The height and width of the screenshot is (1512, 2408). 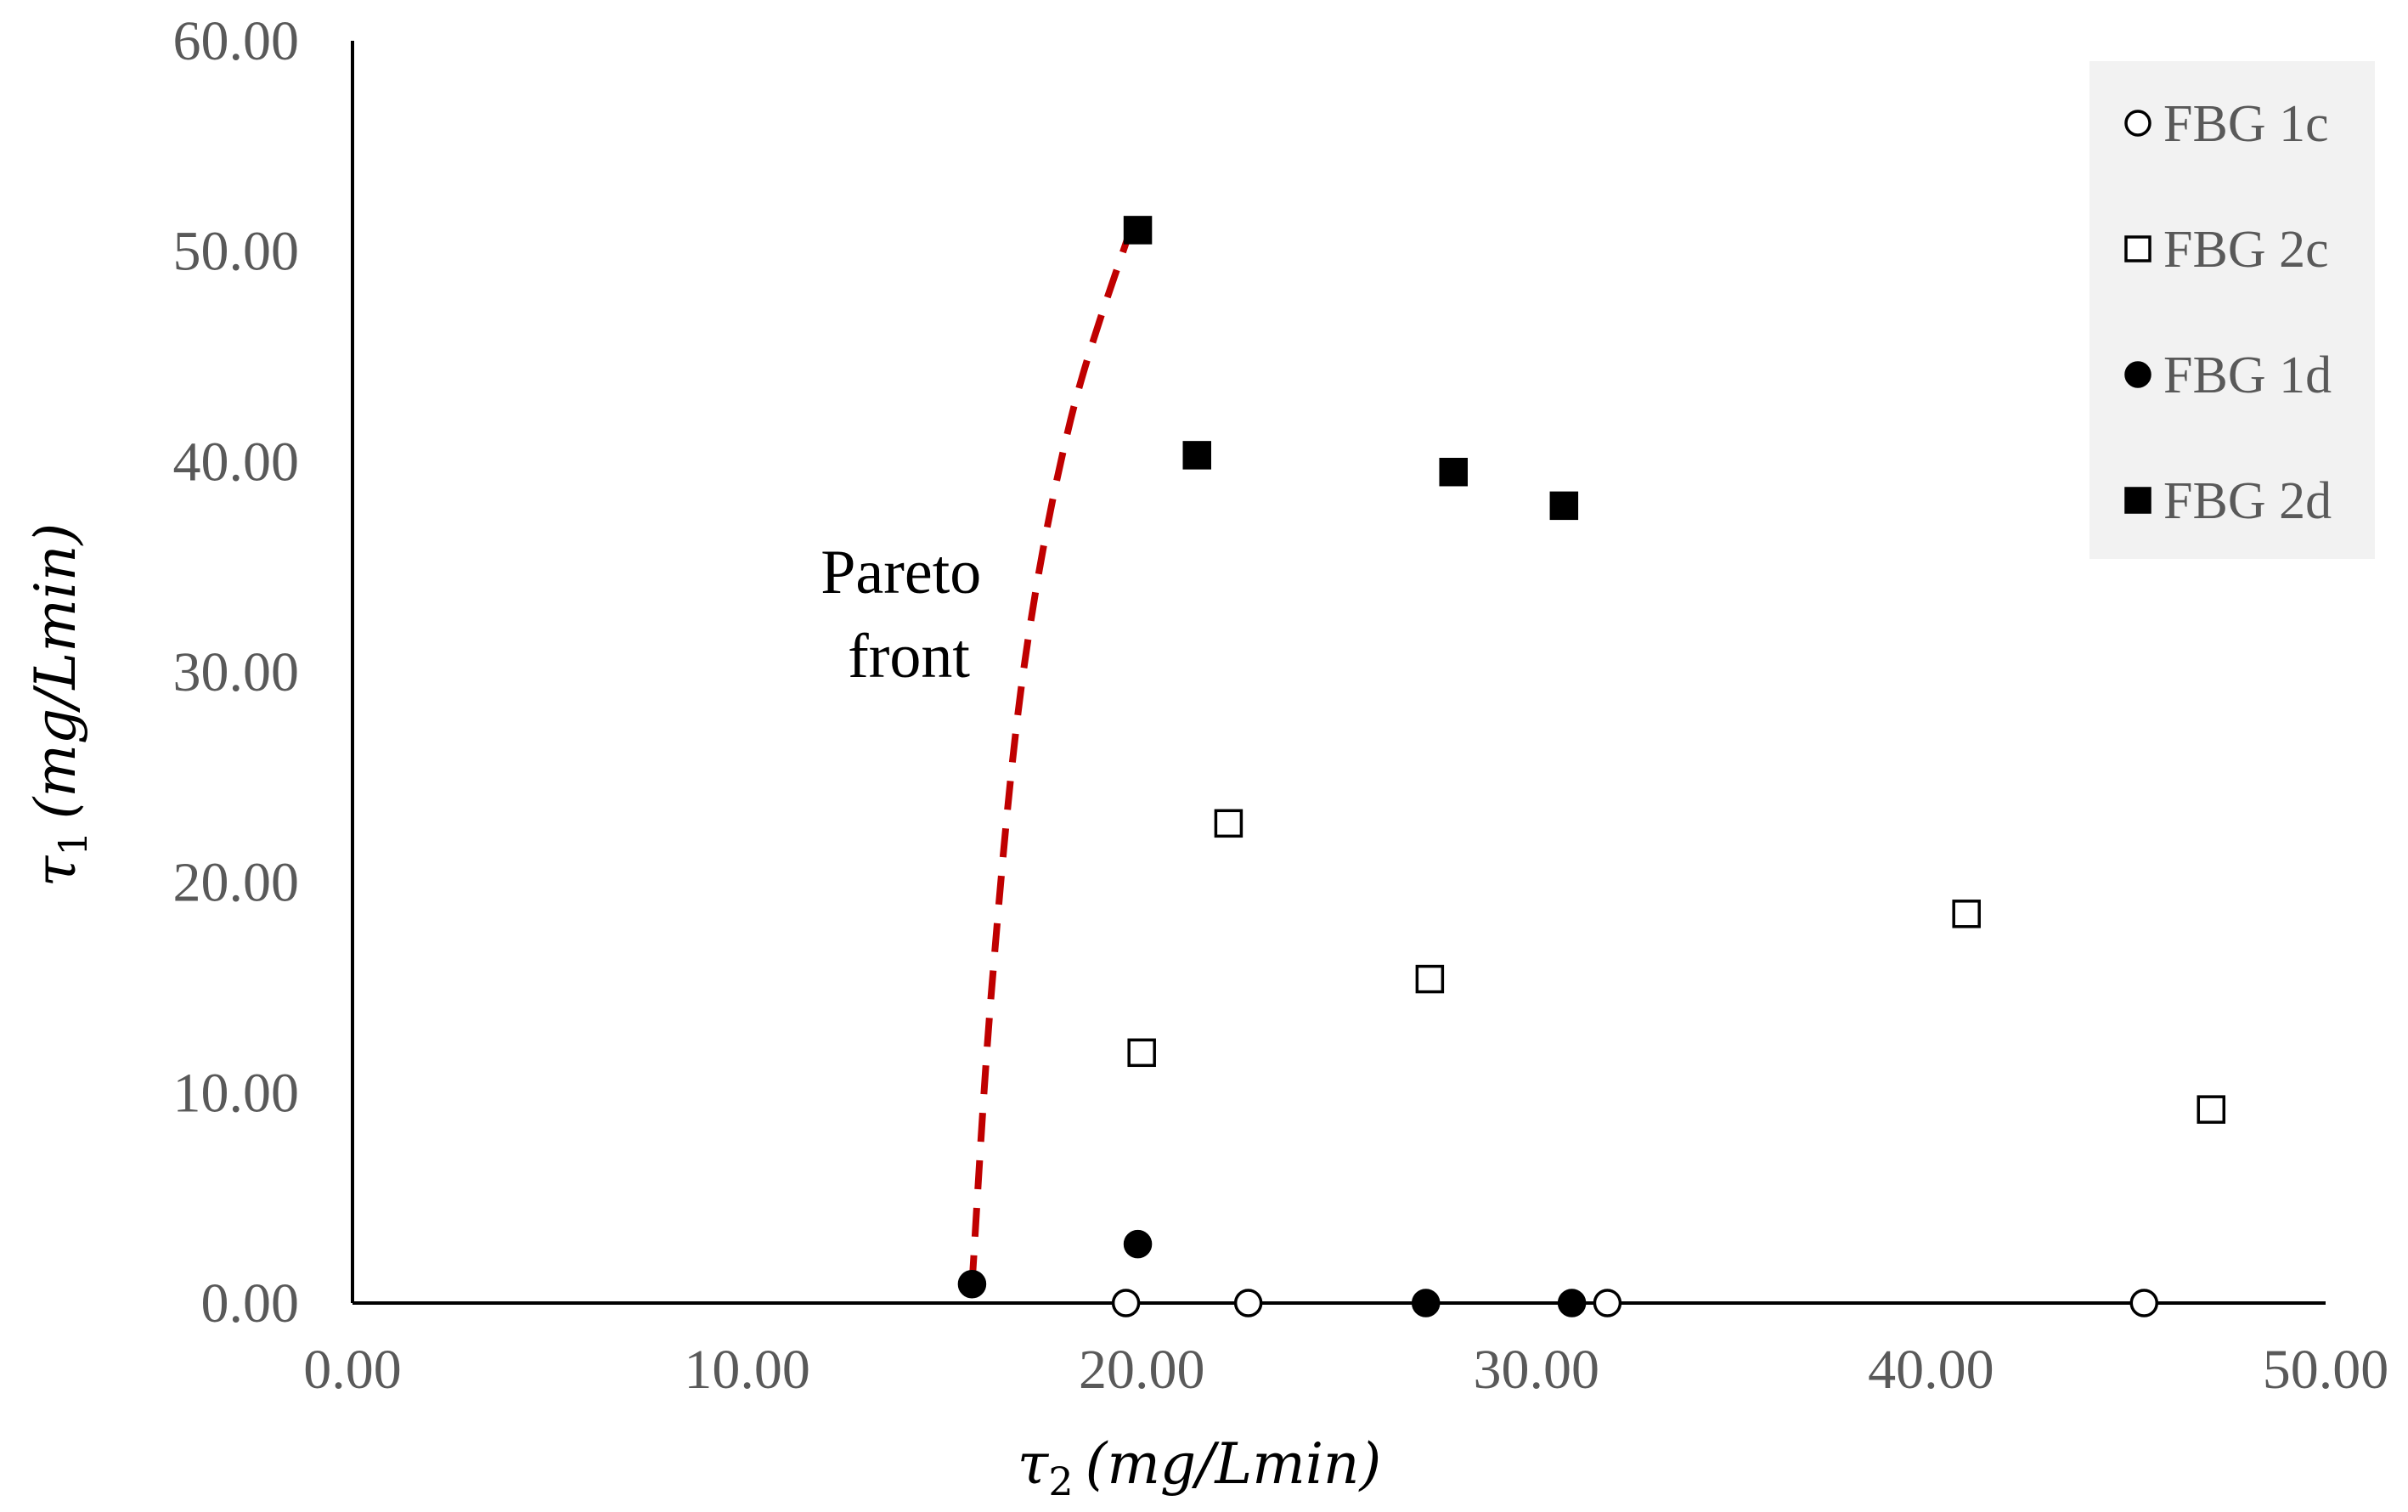 I want to click on legend-marker-fbg-2d, so click(x=2137, y=500).